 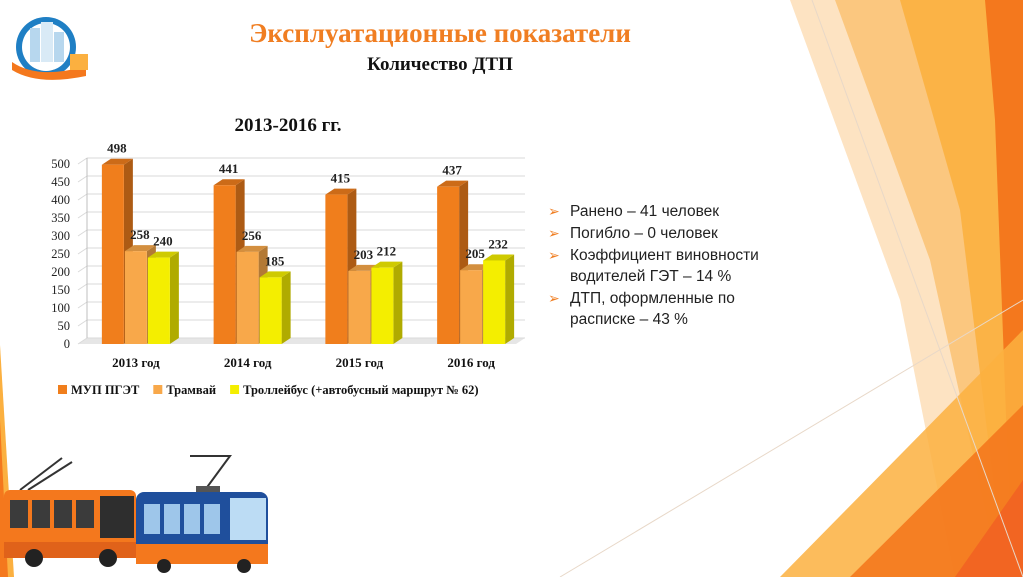 What do you see at coordinates (645, 211) in the screenshot?
I see `stats-item-label: Ранено – 41 человек` at bounding box center [645, 211].